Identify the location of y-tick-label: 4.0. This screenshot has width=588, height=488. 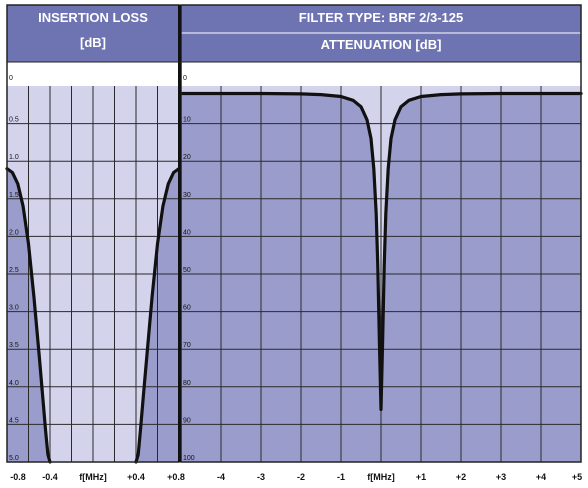
(14, 383).